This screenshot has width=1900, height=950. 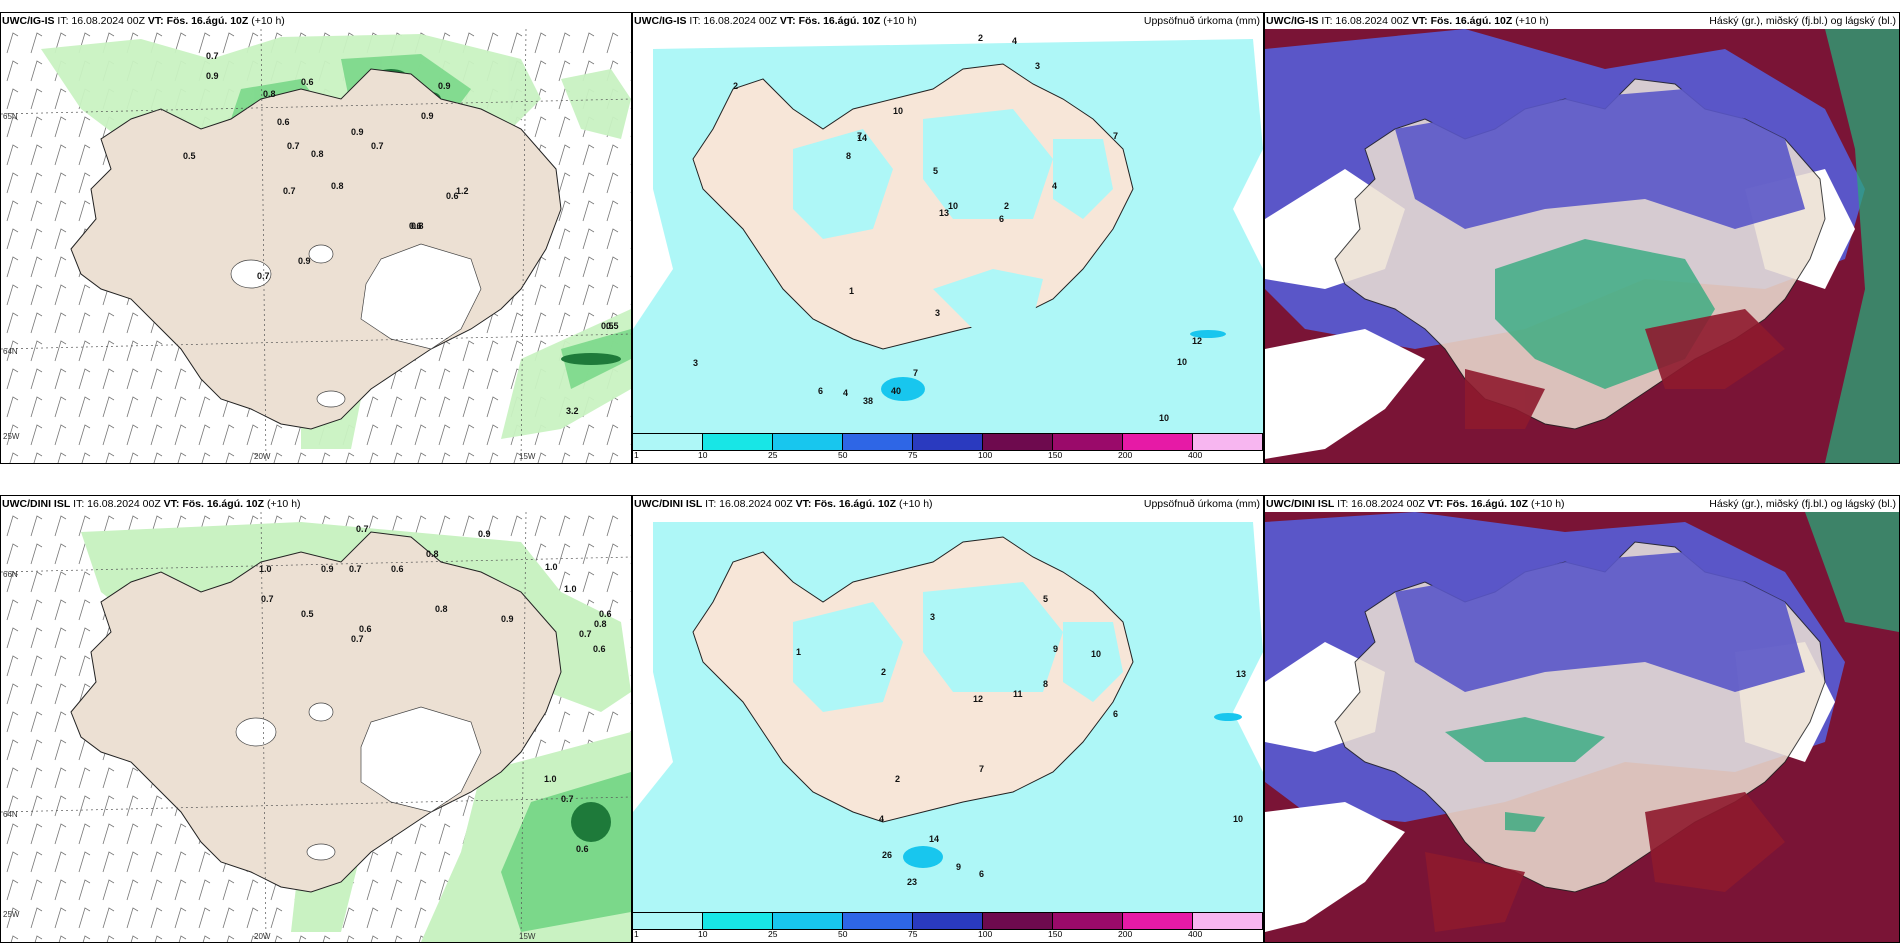 What do you see at coordinates (1228, 717) in the screenshot?
I see `offshore-precip-cell` at bounding box center [1228, 717].